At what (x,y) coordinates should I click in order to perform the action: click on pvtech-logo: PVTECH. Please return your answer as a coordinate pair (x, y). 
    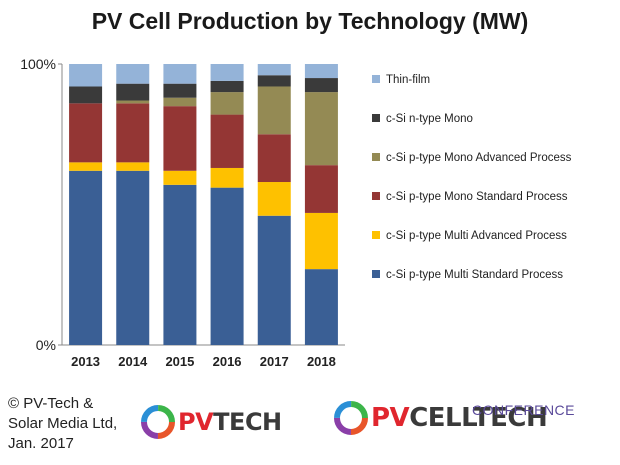
    Looking at the image, I should click on (211, 422).